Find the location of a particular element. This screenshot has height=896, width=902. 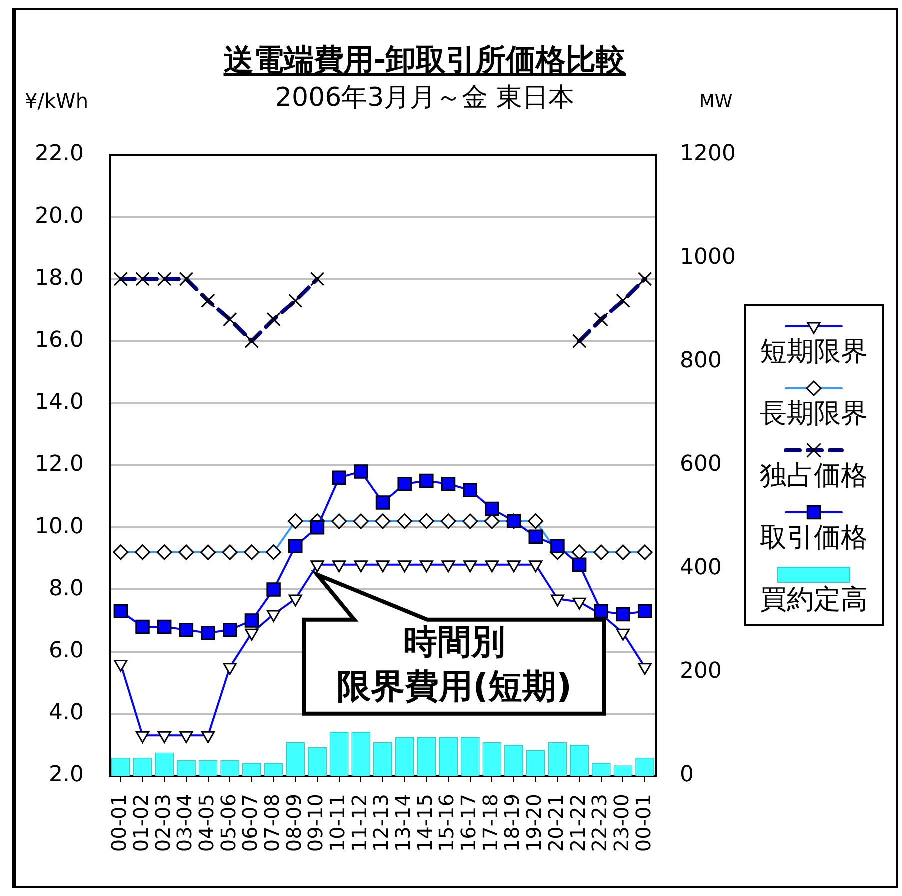

x-tick-label: 06-07 is located at coordinates (250, 823).